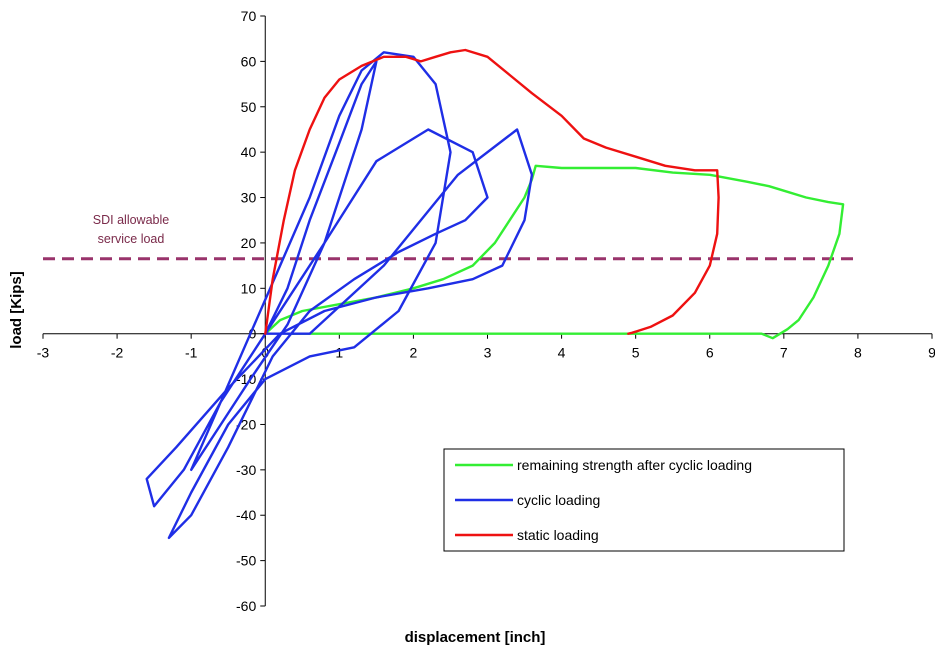  I want to click on x-tick-label: 0, so click(265, 353).